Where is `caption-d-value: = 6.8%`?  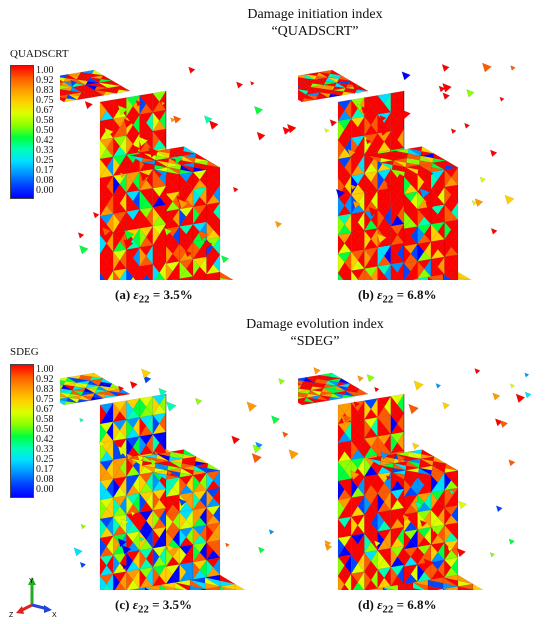 caption-d-value: = 6.8% is located at coordinates (416, 604).